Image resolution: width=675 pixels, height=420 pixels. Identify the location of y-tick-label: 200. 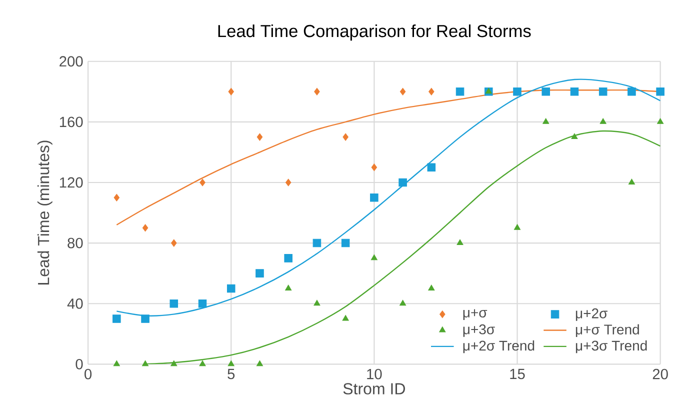
(71, 61).